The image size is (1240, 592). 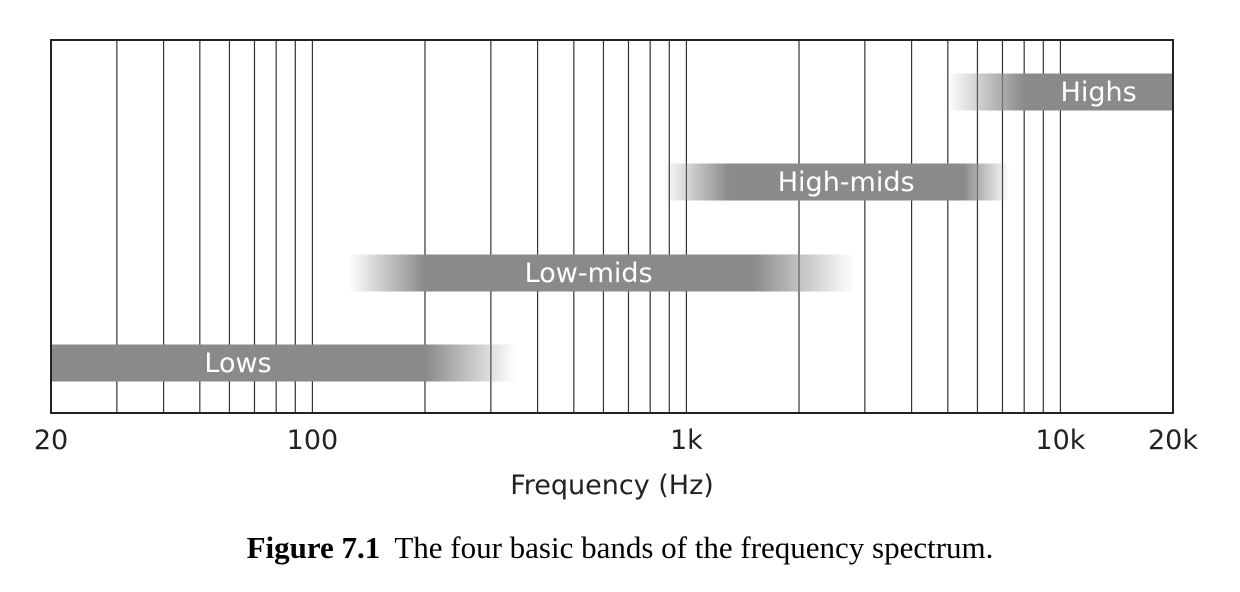 What do you see at coordinates (1060, 92) in the screenshot?
I see `band-bar-highs` at bounding box center [1060, 92].